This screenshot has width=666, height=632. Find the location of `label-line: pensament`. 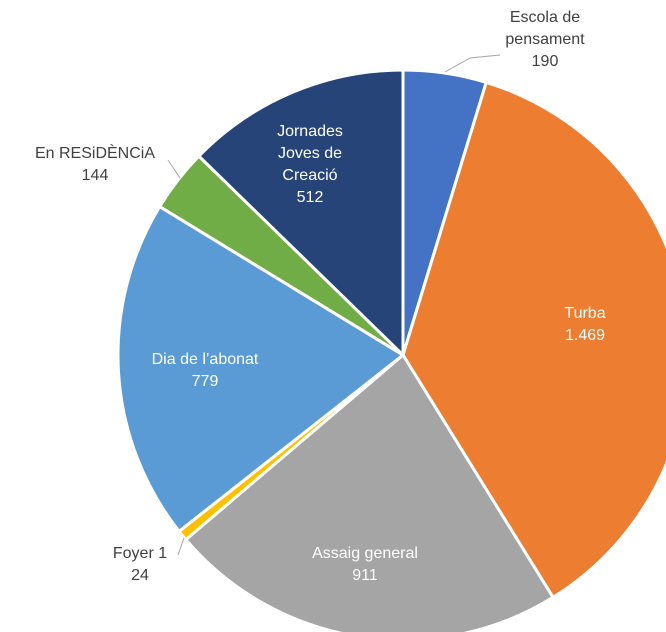

label-line: pensament is located at coordinates (545, 39).